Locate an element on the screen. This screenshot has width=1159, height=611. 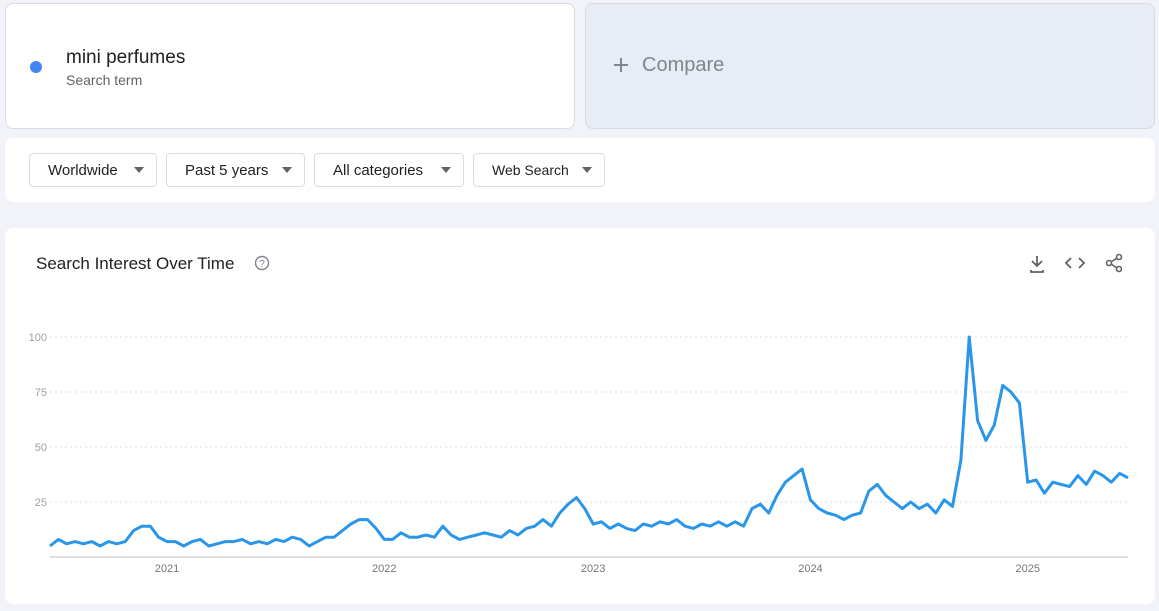
y-tick-label: 50 is located at coordinates (41, 448).